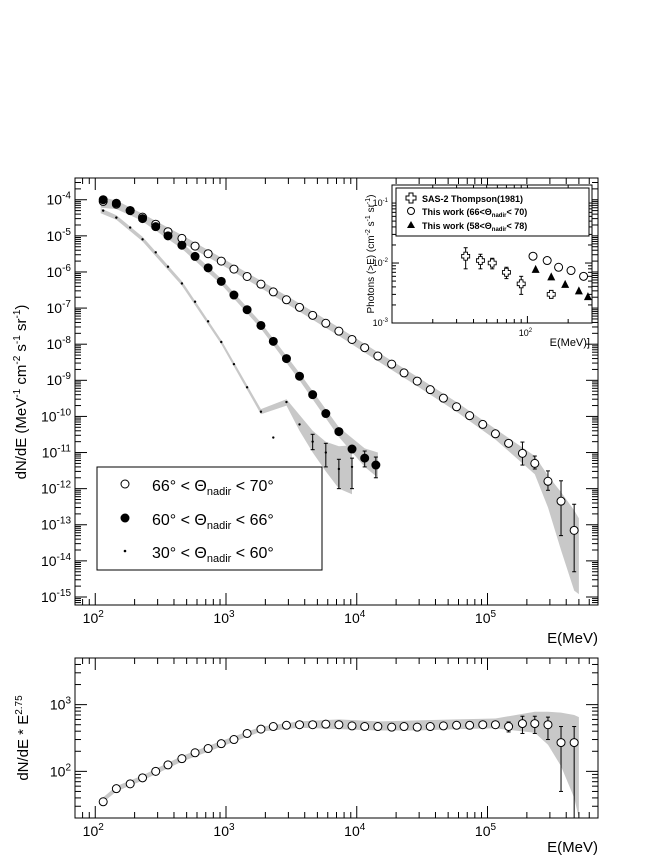 The image size is (664, 860). I want to click on lower-y-axis-label: dN/dE * E2.75, so click(23, 738).